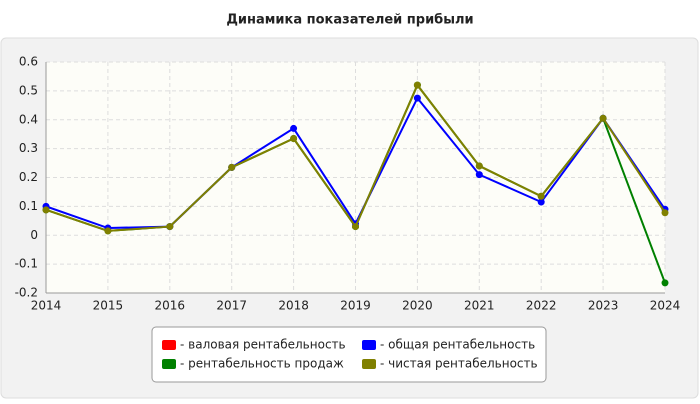 This screenshot has width=700, height=404. What do you see at coordinates (603, 306) in the screenshot?
I see `x-tick-label: 2023` at bounding box center [603, 306].